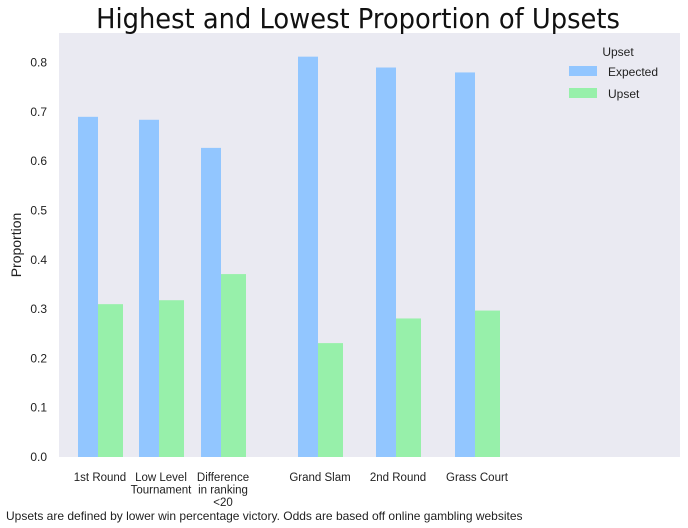 The width and height of the screenshot is (688, 528). Describe the element at coordinates (398, 478) in the screenshot. I see `x-tick-label: 2nd Round` at that location.